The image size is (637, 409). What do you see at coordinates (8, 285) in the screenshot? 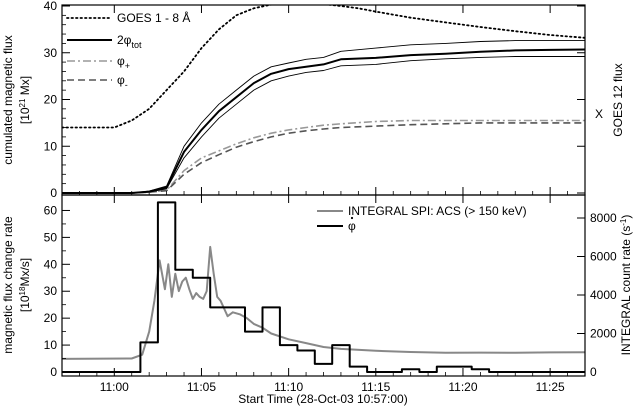
I see `bottom-y-axis-label: magnetic flux change rate` at bounding box center [8, 285].